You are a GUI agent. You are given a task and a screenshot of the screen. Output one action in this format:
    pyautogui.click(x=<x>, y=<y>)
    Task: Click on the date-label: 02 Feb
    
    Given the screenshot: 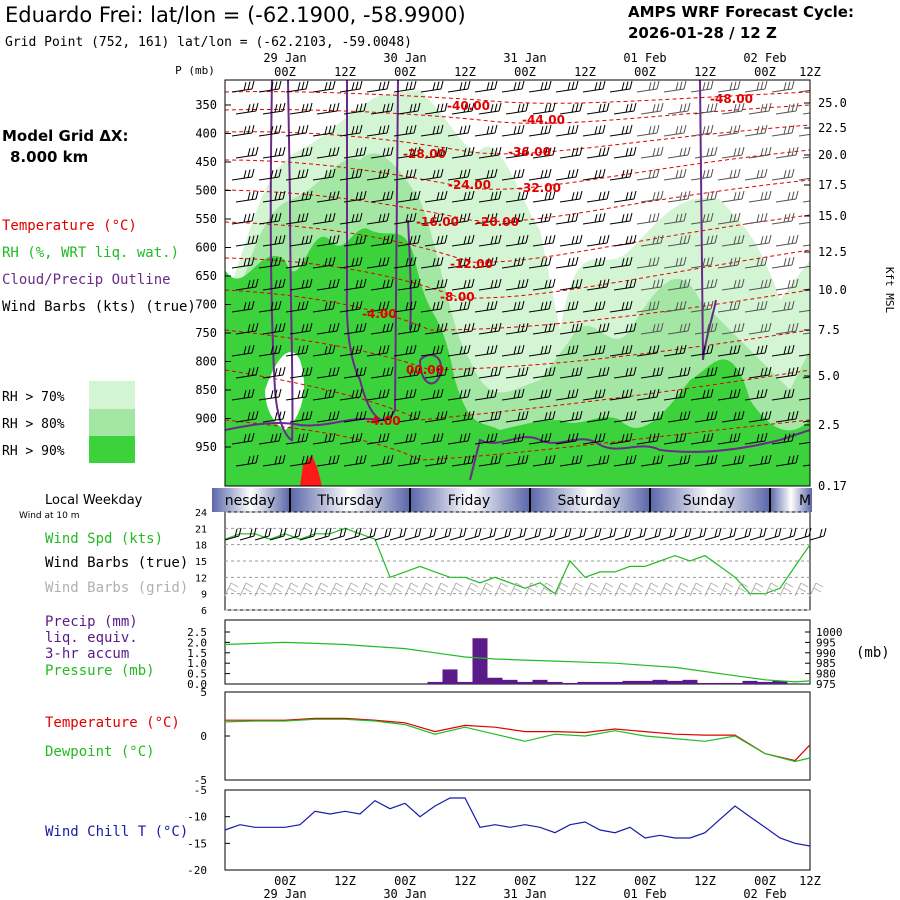 What is the action you would take?
    pyautogui.click(x=764, y=893)
    